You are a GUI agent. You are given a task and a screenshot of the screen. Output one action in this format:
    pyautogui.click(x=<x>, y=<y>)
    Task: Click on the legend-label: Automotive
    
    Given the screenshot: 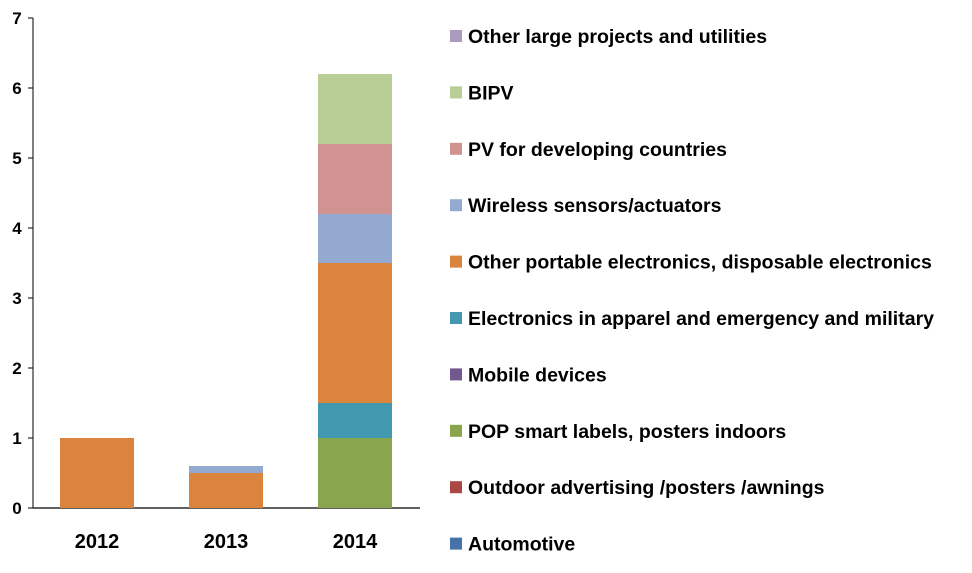 What is the action you would take?
    pyautogui.click(x=521, y=545)
    